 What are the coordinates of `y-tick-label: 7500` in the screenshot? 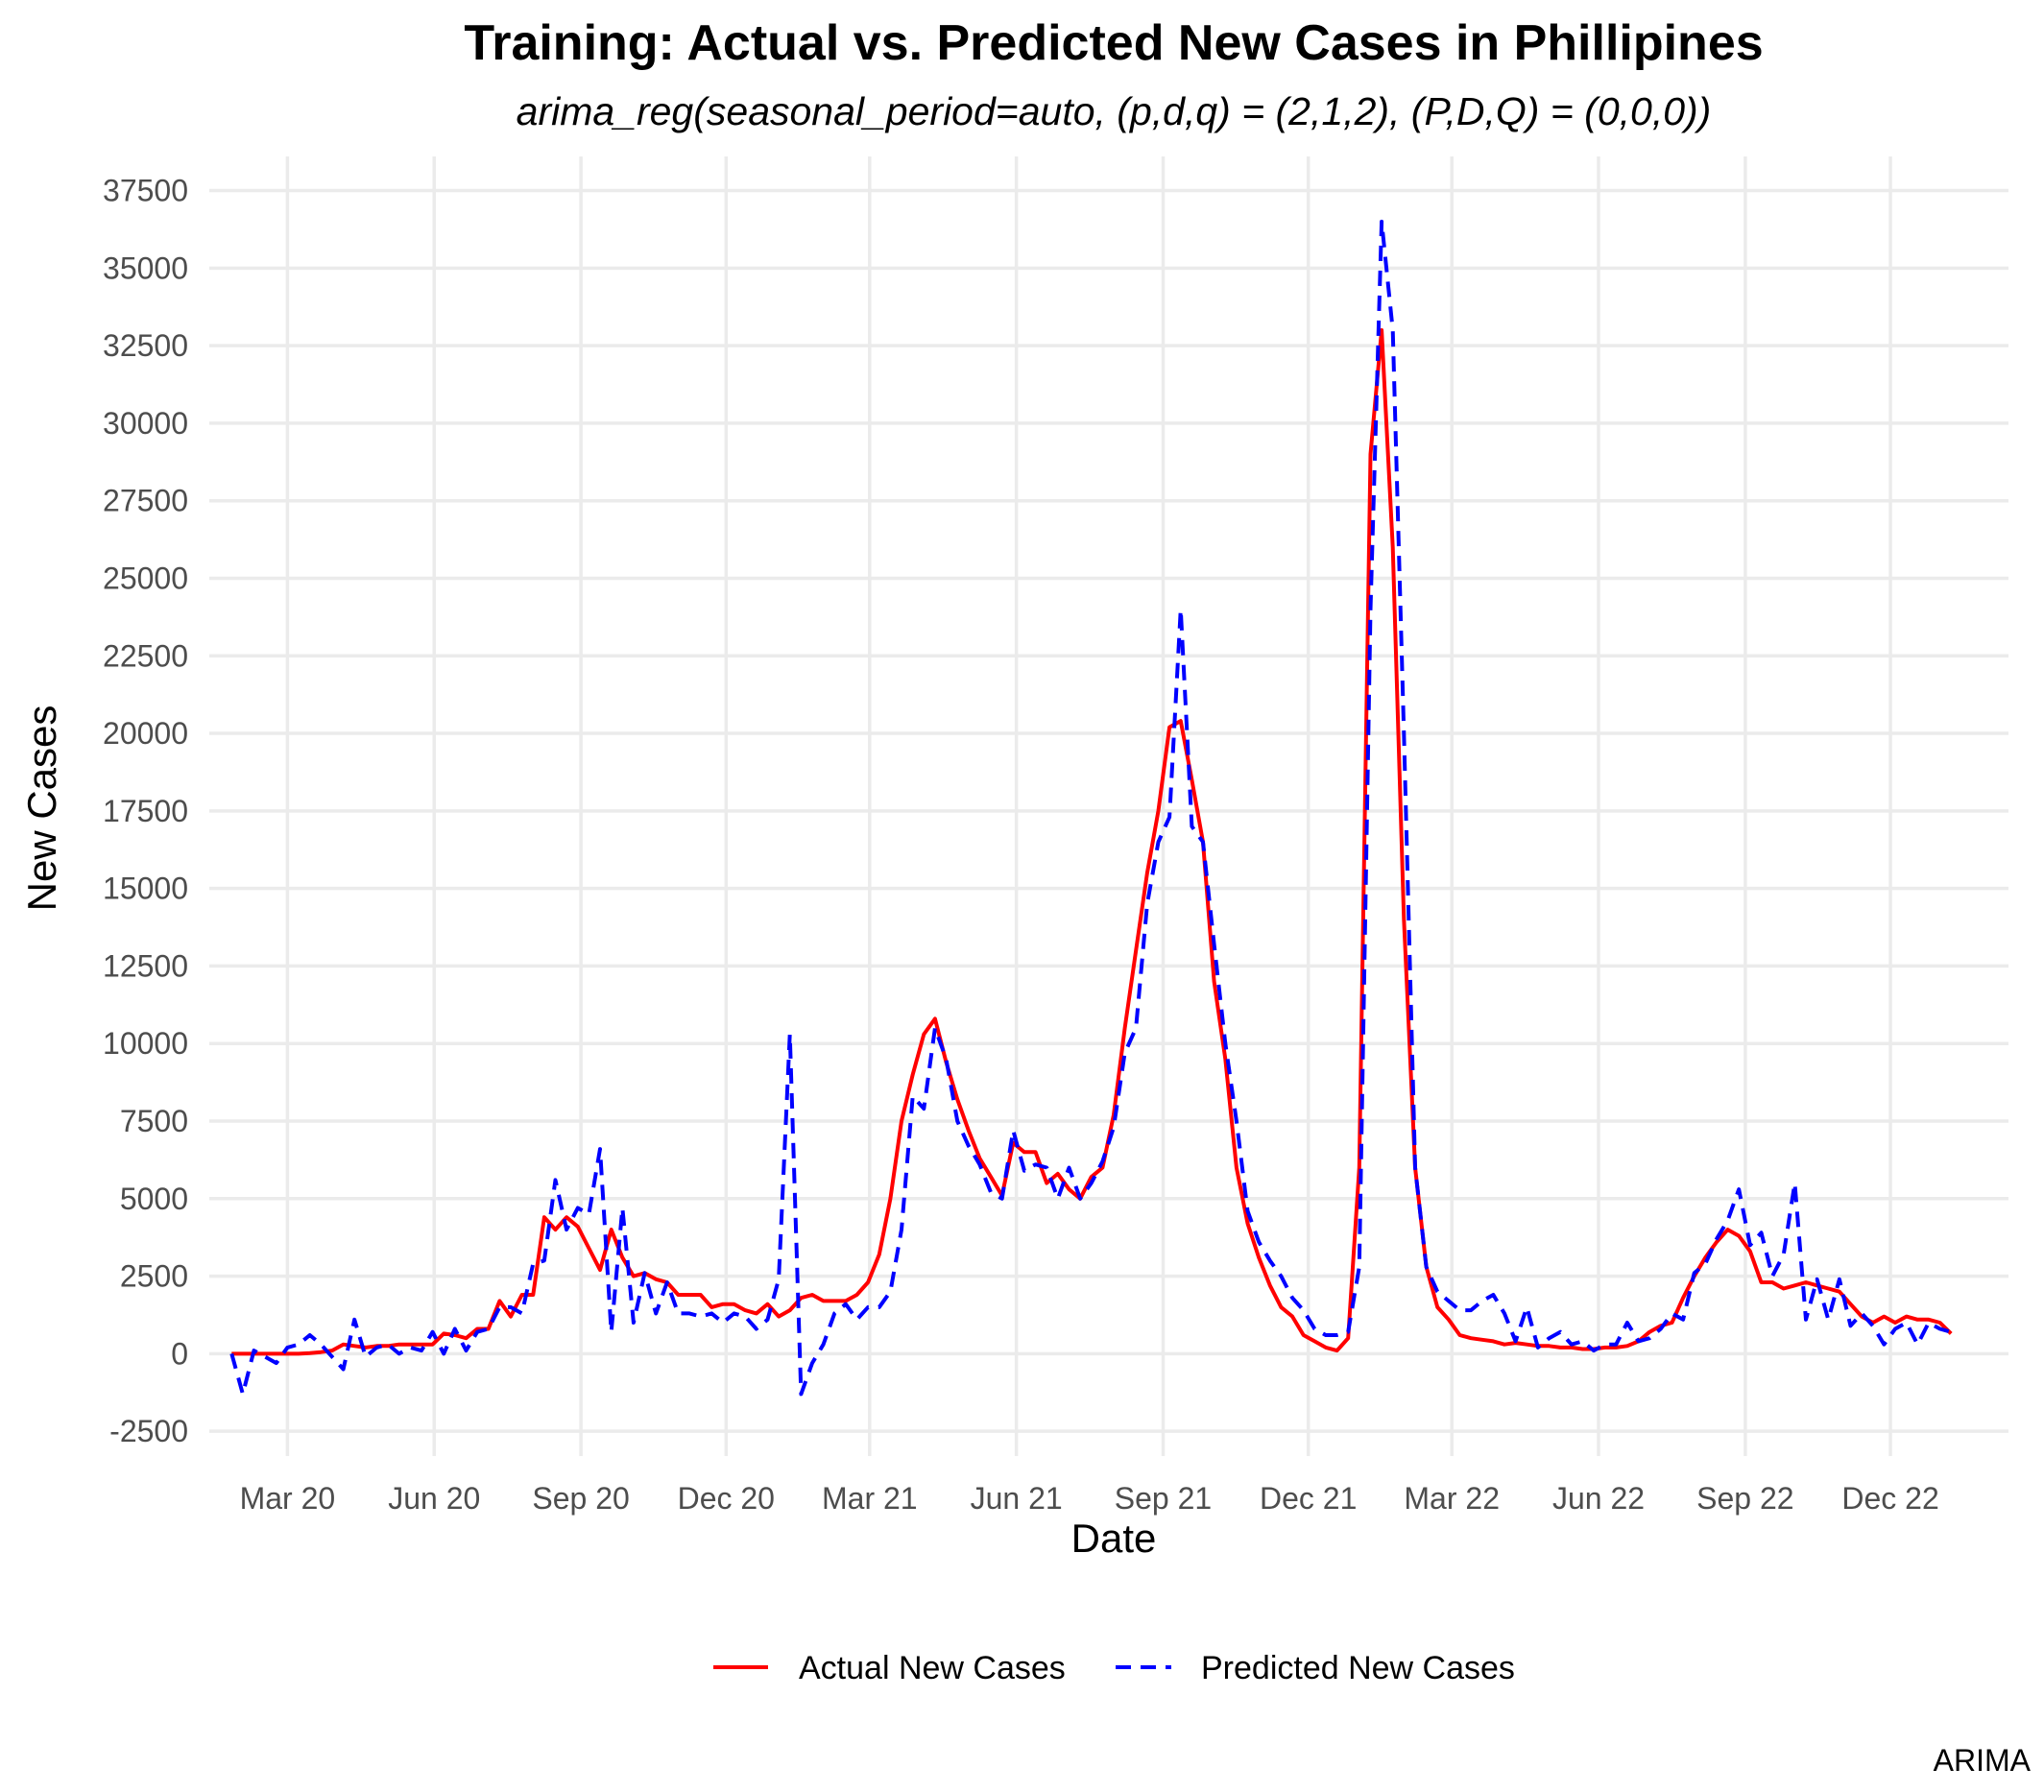 It's located at (154, 1121).